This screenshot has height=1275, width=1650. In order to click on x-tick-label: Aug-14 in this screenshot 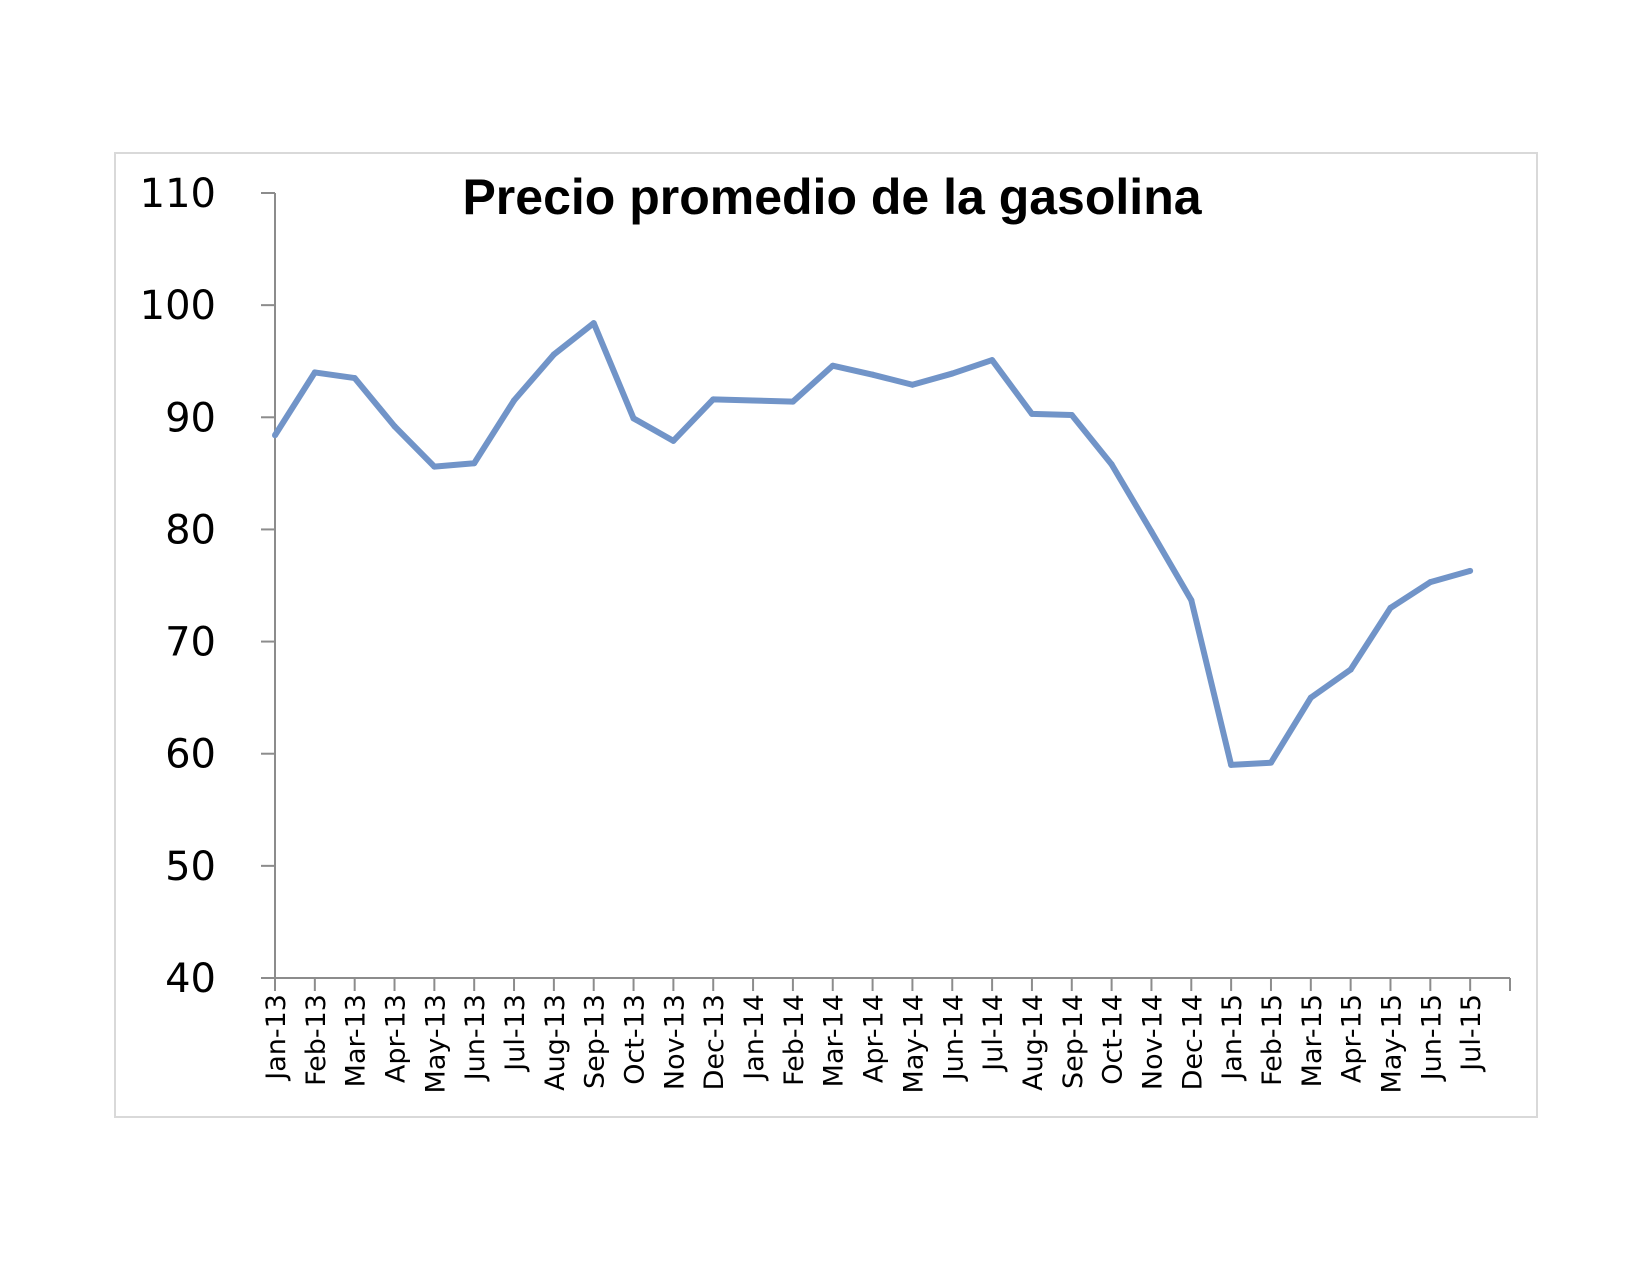, I will do `click(1033, 1042)`.